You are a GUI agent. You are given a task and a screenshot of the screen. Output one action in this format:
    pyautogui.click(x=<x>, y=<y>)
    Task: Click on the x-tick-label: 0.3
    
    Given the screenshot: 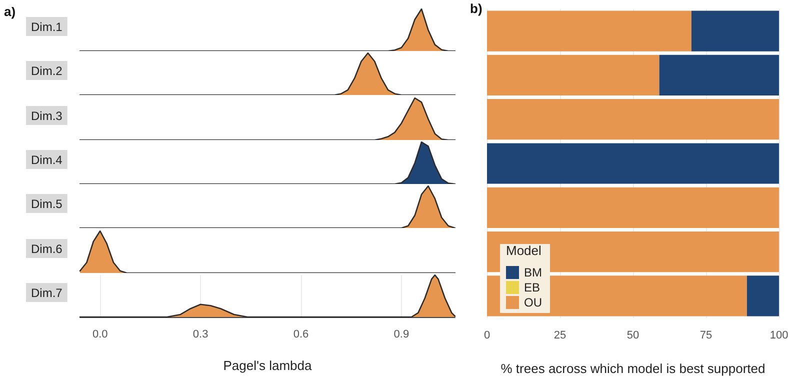 What is the action you would take?
    pyautogui.click(x=200, y=334)
    